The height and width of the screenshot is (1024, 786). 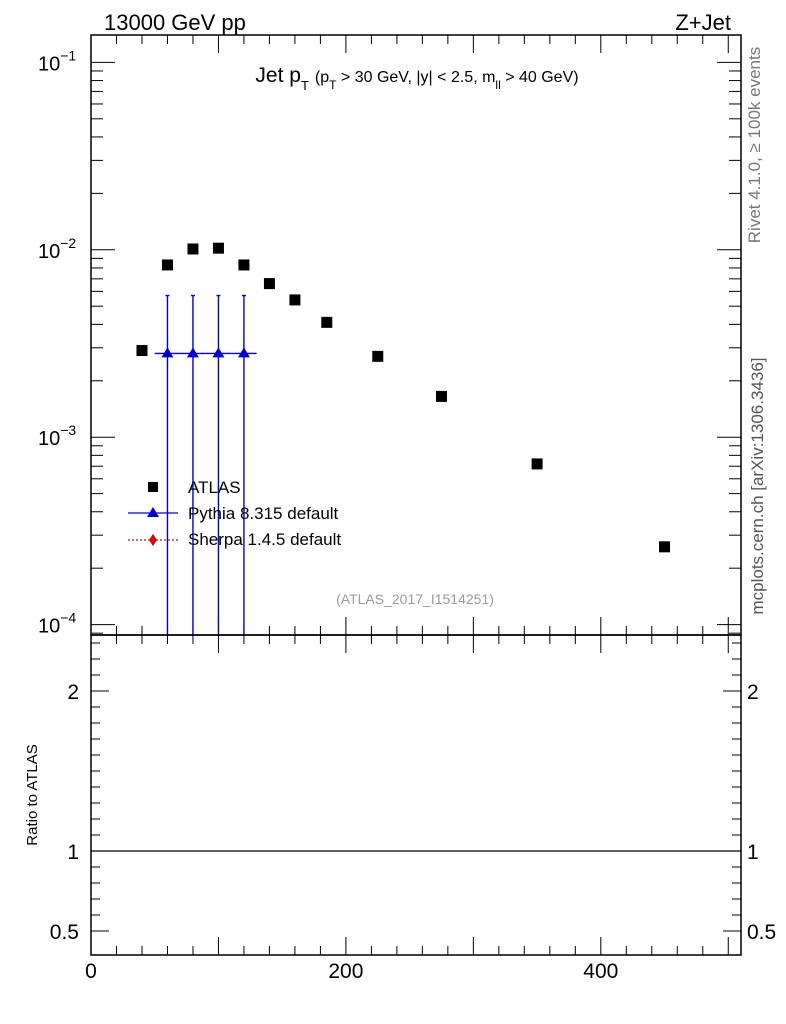 What do you see at coordinates (32, 794) in the screenshot?
I see `ratio-ylabel: Ratio to ATLAS` at bounding box center [32, 794].